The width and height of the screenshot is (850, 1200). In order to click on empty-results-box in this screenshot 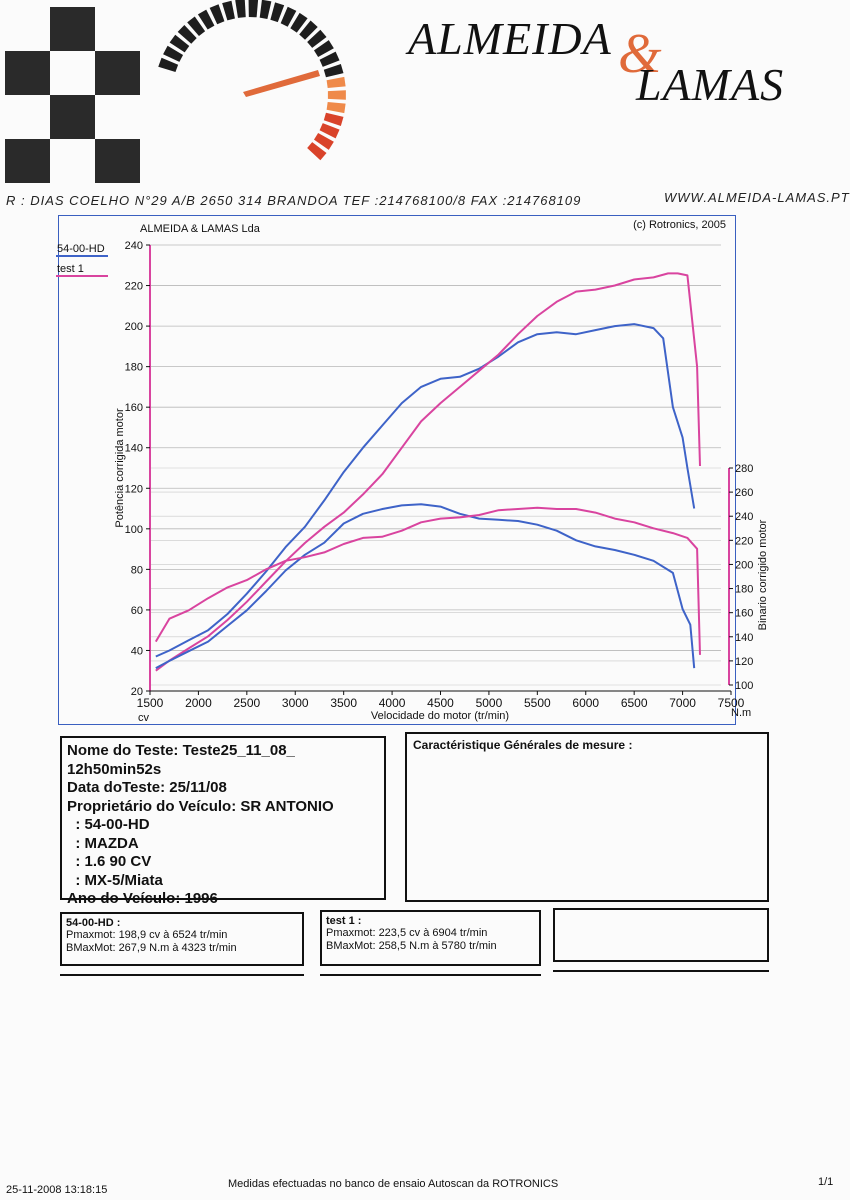, I will do `click(661, 935)`.